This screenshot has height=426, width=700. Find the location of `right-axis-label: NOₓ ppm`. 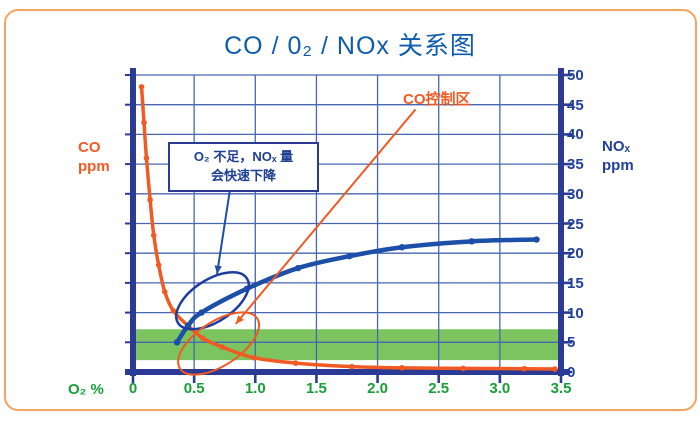

right-axis-label: NOₓ ppm is located at coordinates (618, 157).